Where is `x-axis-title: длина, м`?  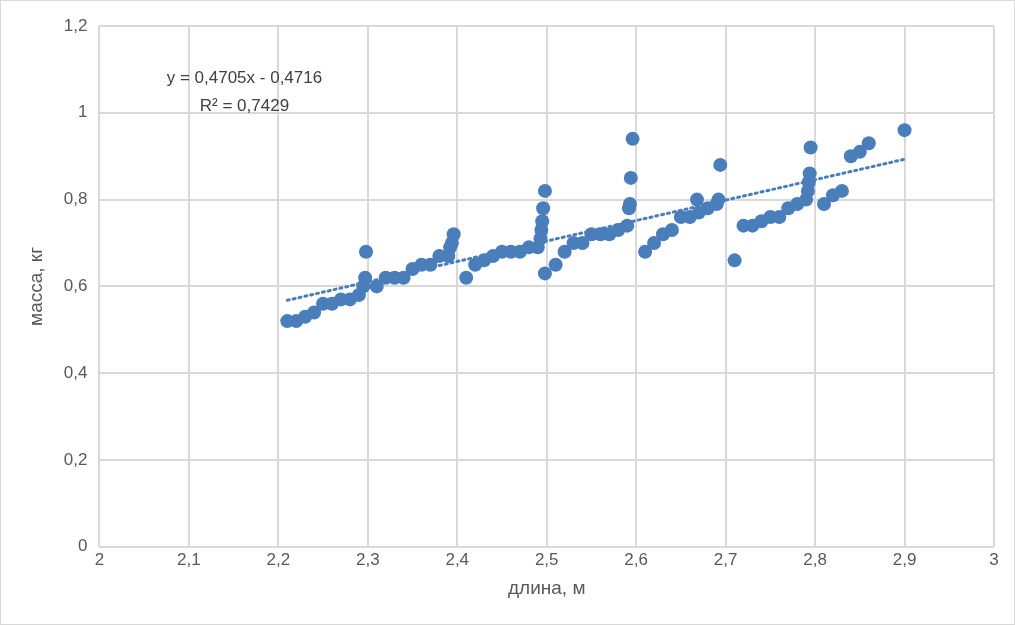 x-axis-title: длина, м is located at coordinates (546, 587).